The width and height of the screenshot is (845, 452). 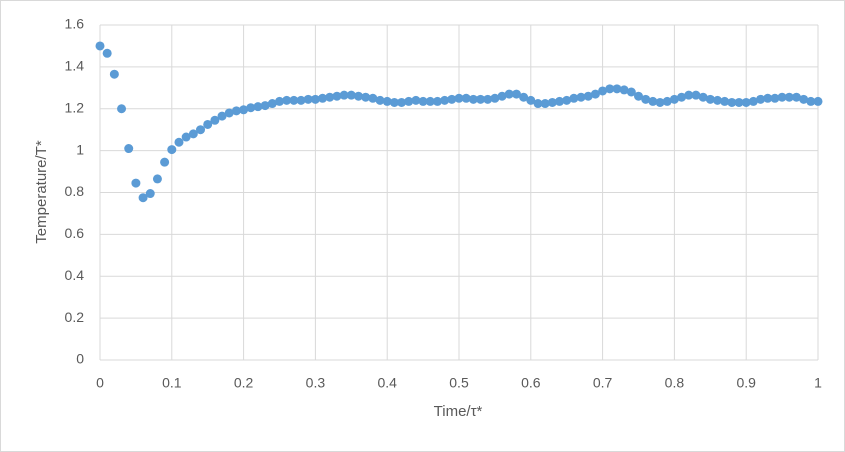 What do you see at coordinates (531, 383) in the screenshot?
I see `x-tick-label: 0.6` at bounding box center [531, 383].